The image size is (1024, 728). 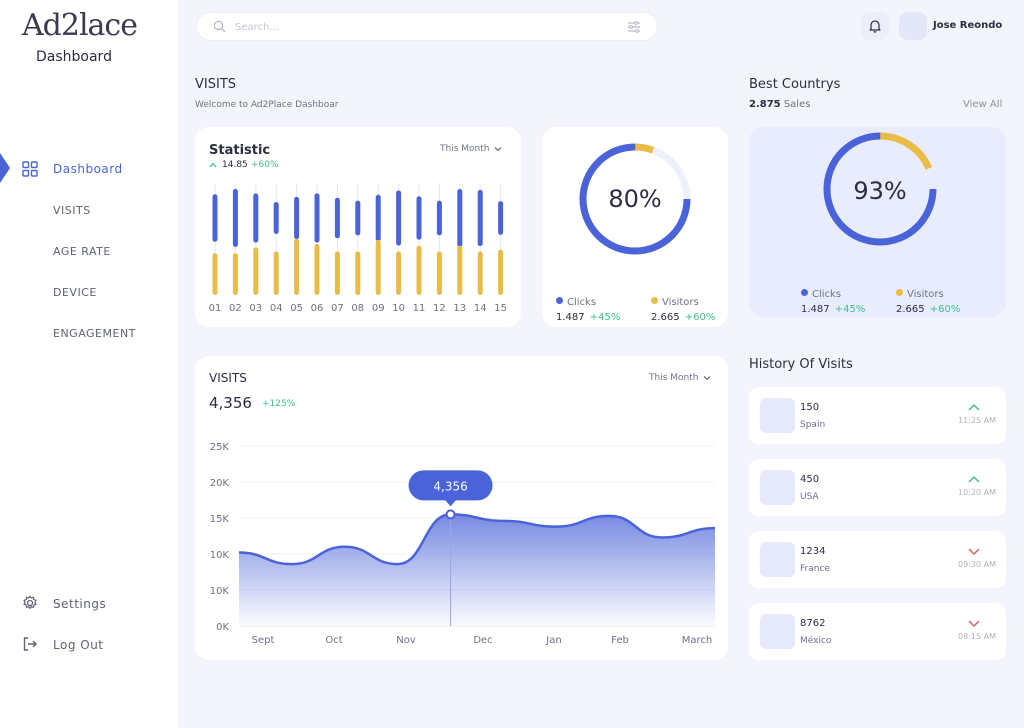 I want to click on avatar, so click(x=913, y=26).